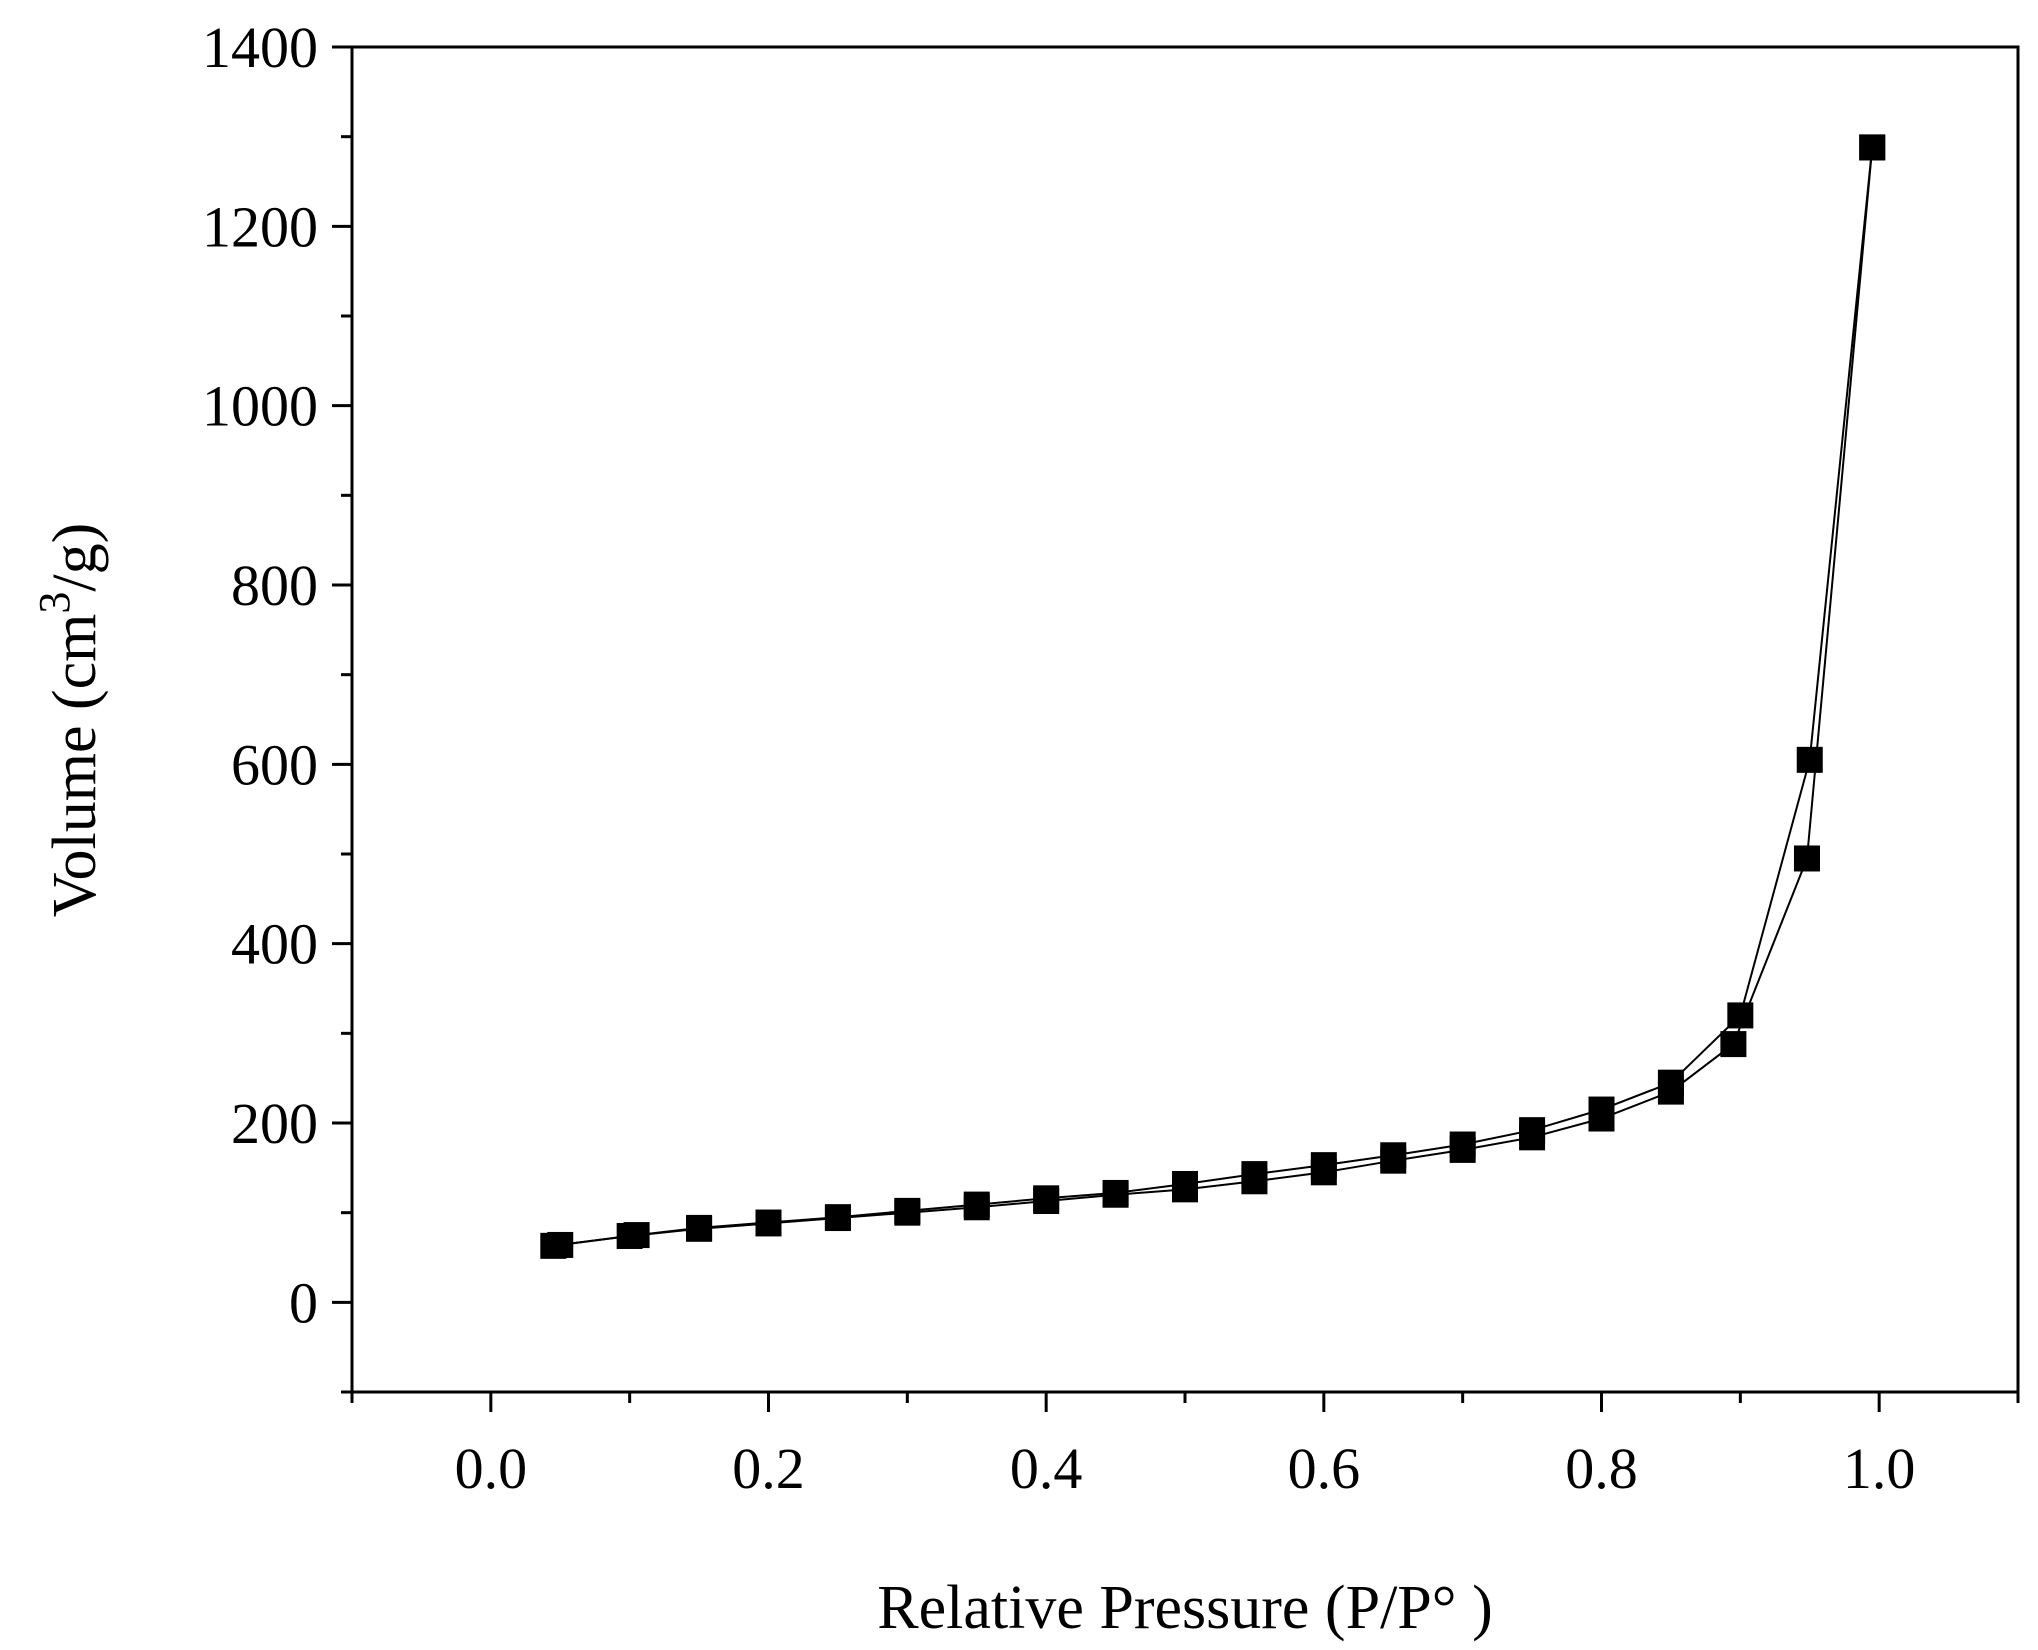 The height and width of the screenshot is (1650, 2038). Describe the element at coordinates (1184, 1608) in the screenshot. I see `x-axis-title: Relative Pressure (P/P° )` at that location.